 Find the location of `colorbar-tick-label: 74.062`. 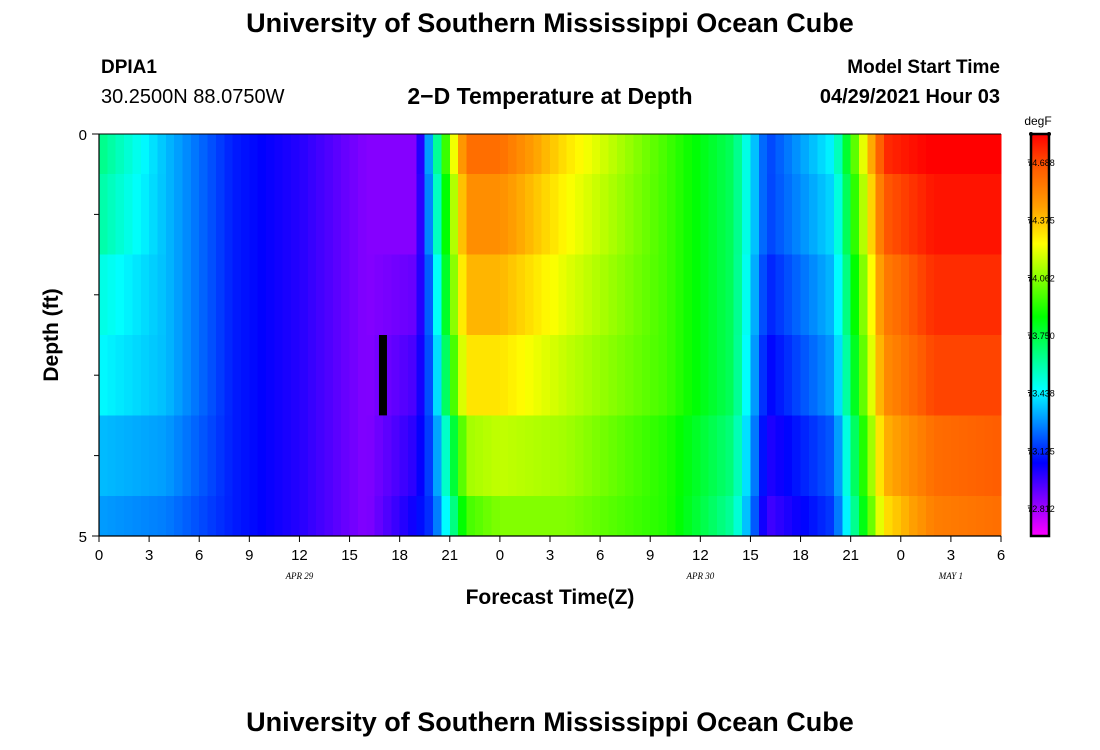

colorbar-tick-label: 74.062 is located at coordinates (1041, 278).